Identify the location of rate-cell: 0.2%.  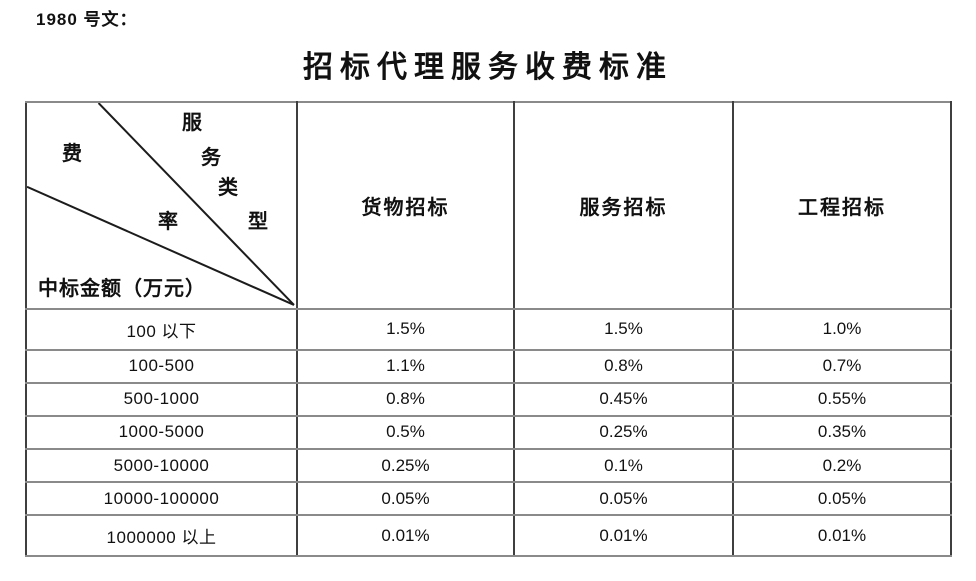
(842, 466).